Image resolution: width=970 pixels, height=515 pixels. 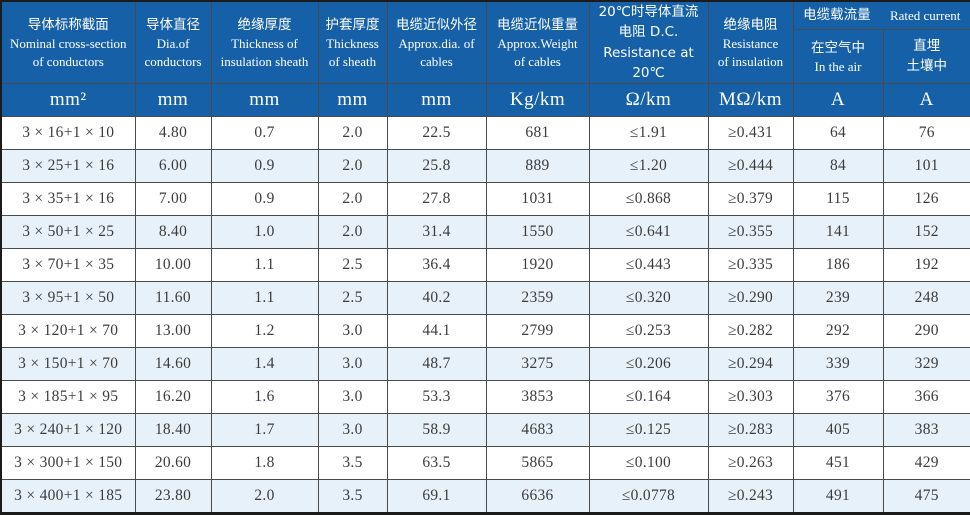 I want to click on cell-current-in-air: 451, so click(x=838, y=463).